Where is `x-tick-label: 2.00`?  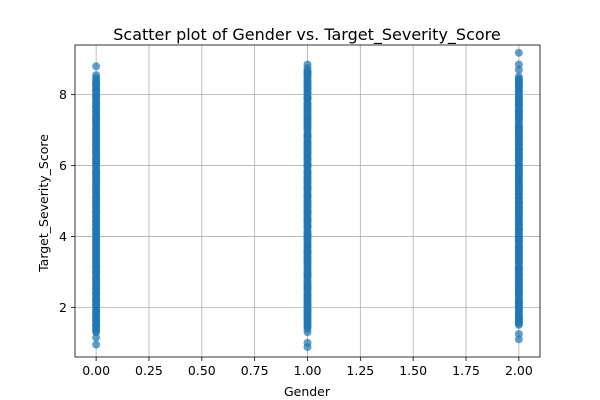
x-tick-label: 2.00 is located at coordinates (519, 370).